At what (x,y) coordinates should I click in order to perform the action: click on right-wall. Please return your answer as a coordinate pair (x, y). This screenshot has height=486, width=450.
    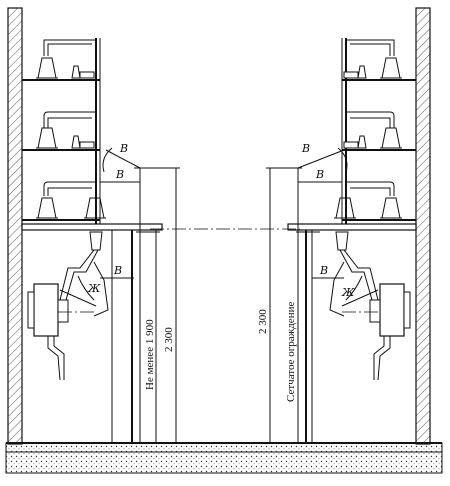
    Looking at the image, I should click on (423, 226).